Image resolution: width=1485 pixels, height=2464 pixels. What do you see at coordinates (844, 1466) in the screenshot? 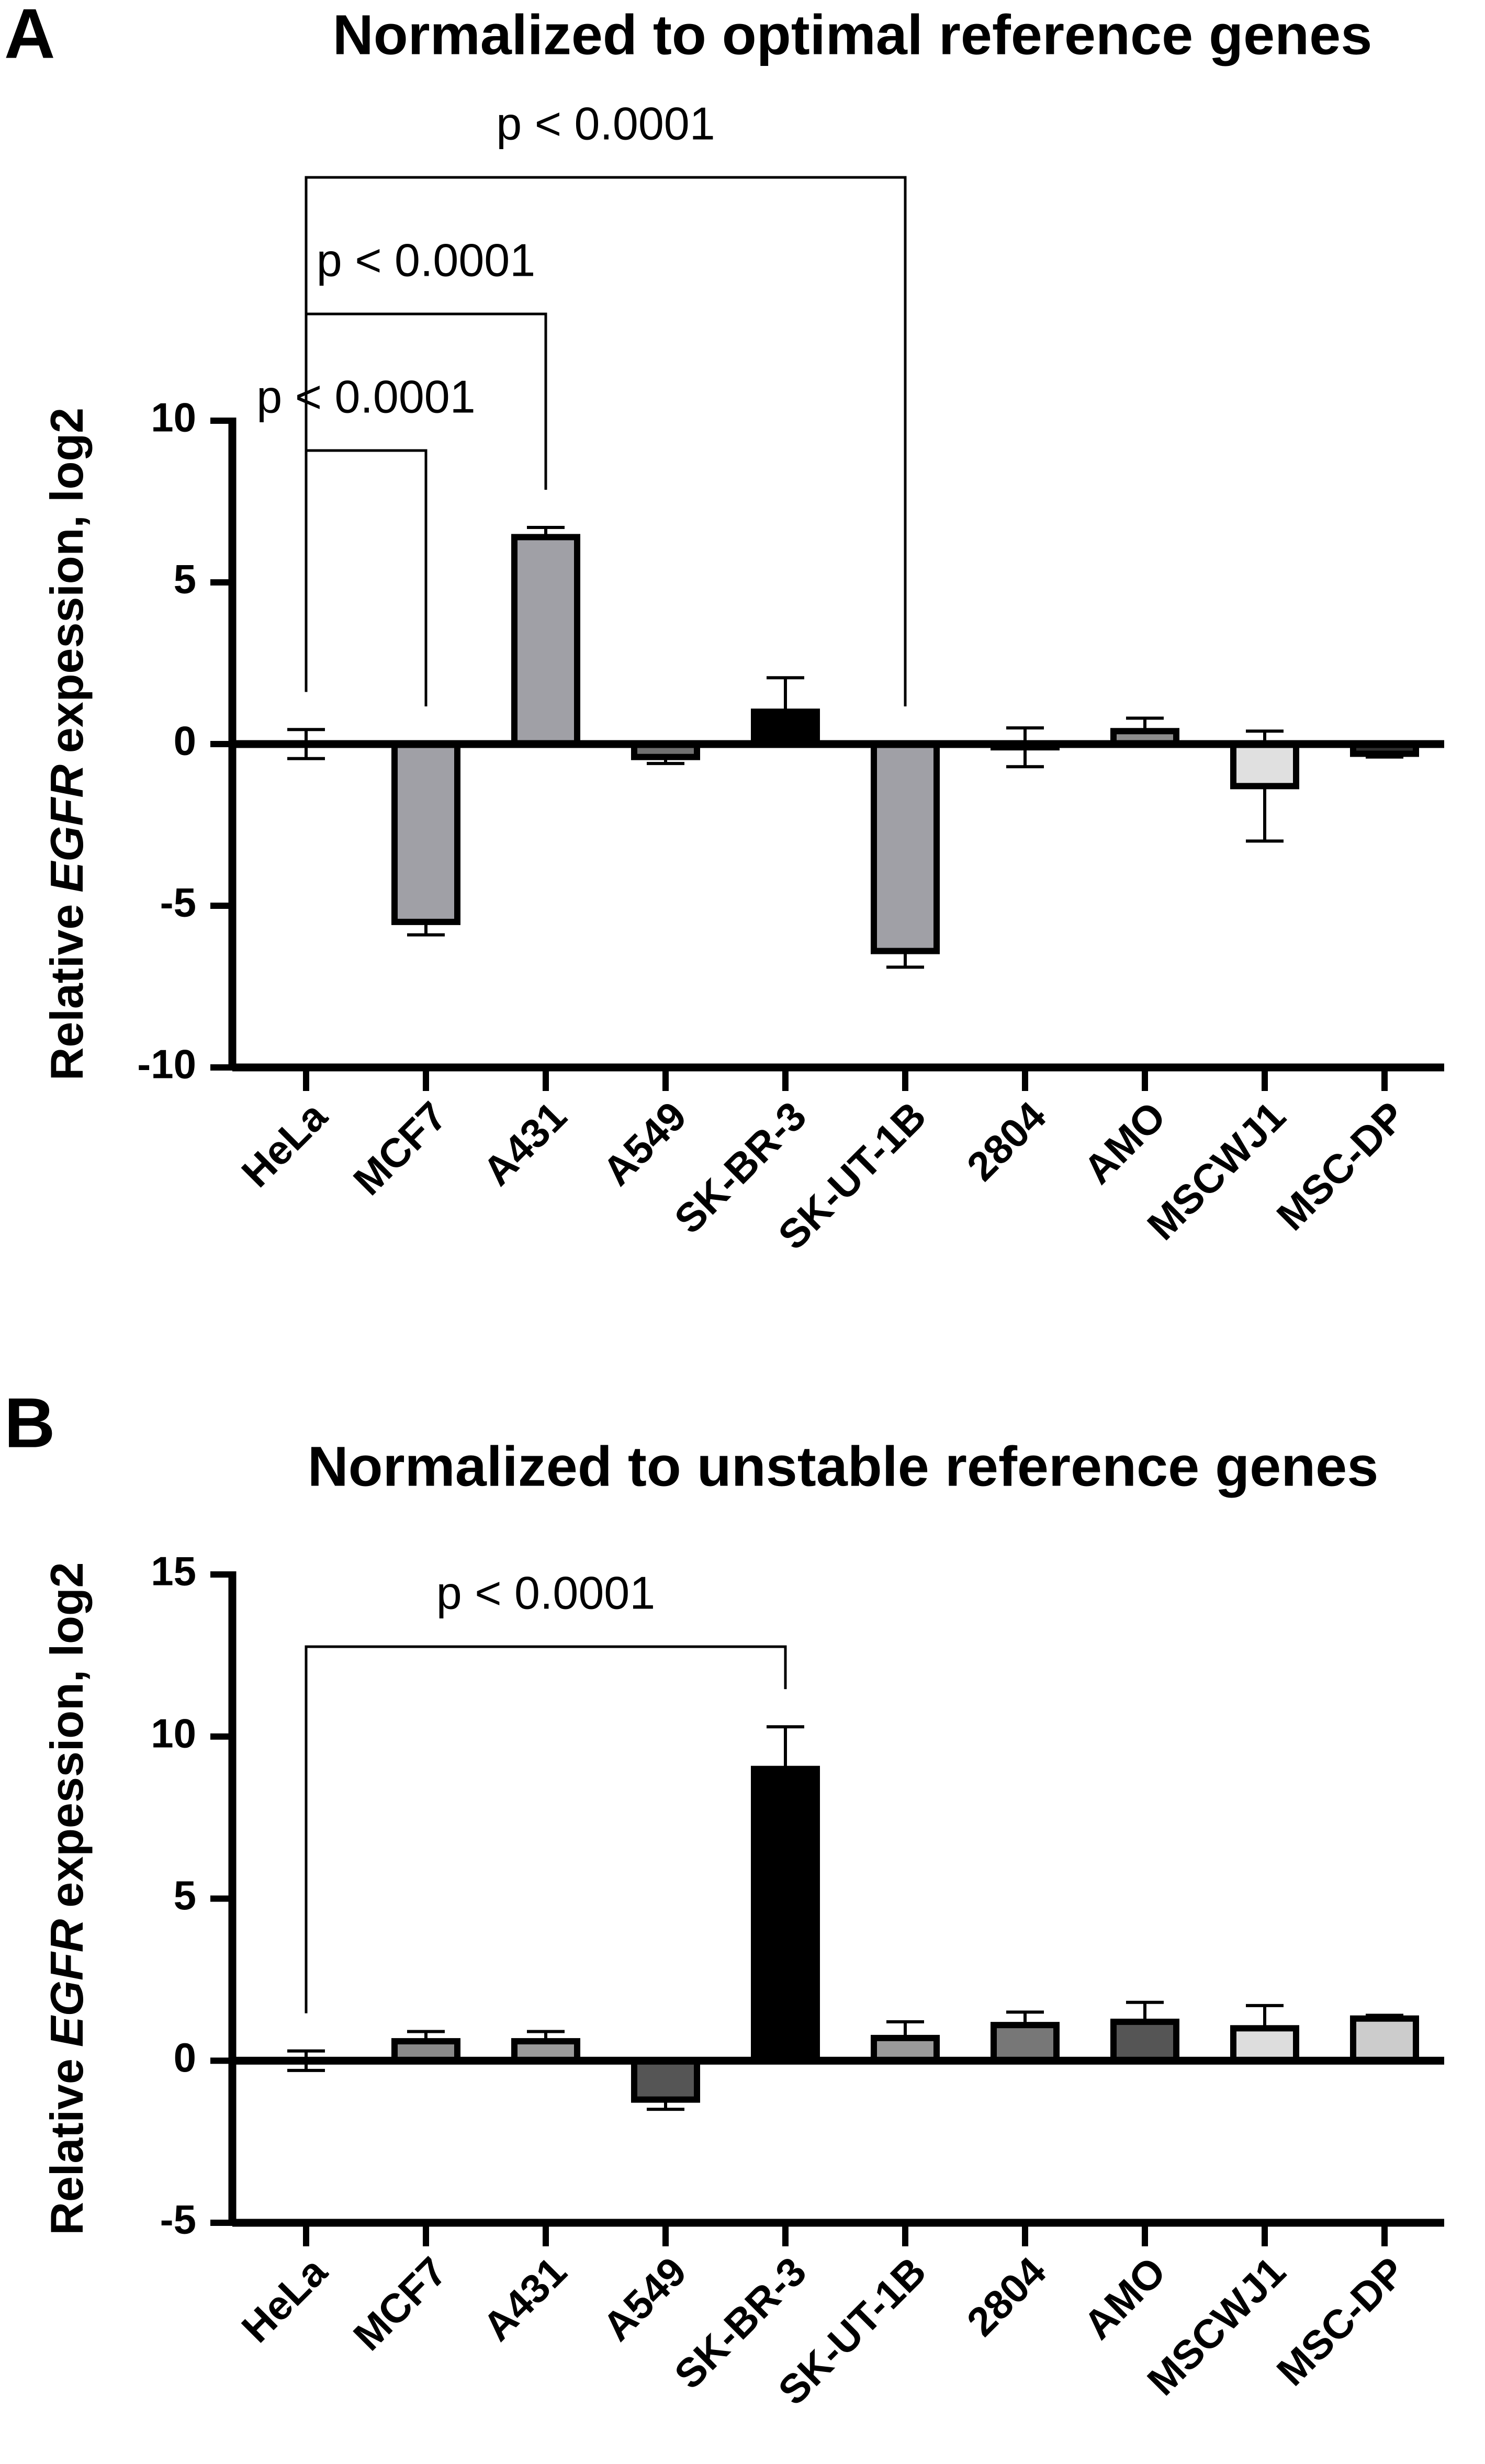
I see `chart-title: Normalized to unstable reference genes` at bounding box center [844, 1466].